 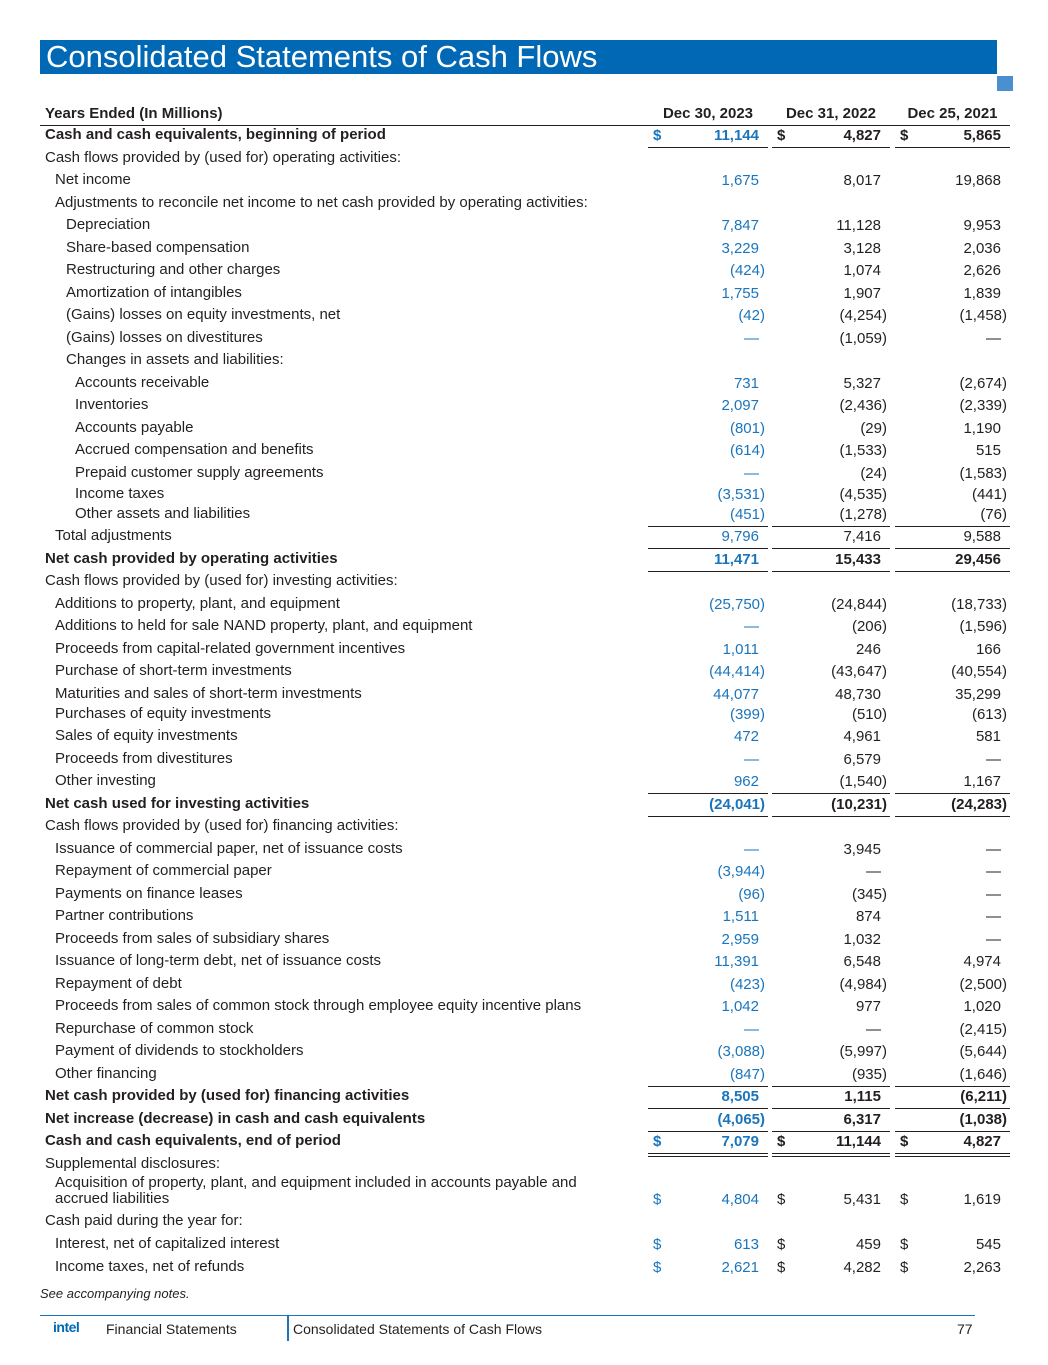 What do you see at coordinates (869, 894) in the screenshot?
I see `value: (345)` at bounding box center [869, 894].